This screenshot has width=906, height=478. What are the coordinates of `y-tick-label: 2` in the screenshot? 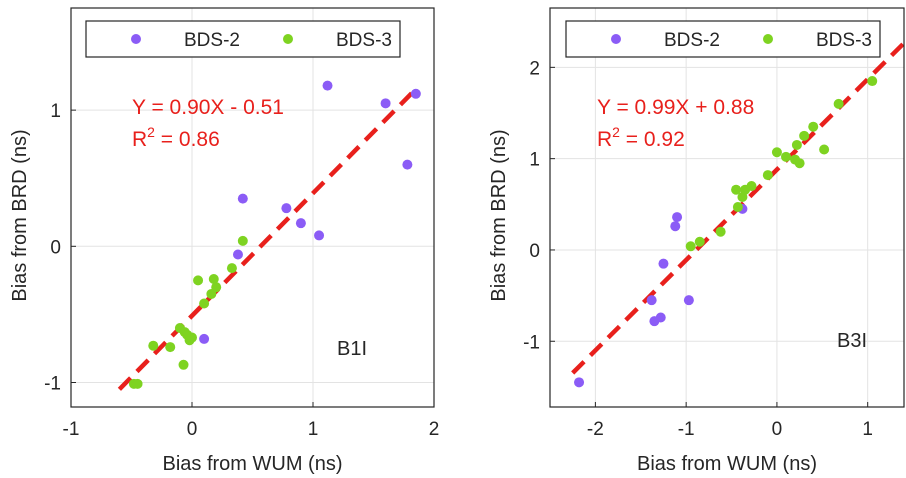 It's located at (534, 68).